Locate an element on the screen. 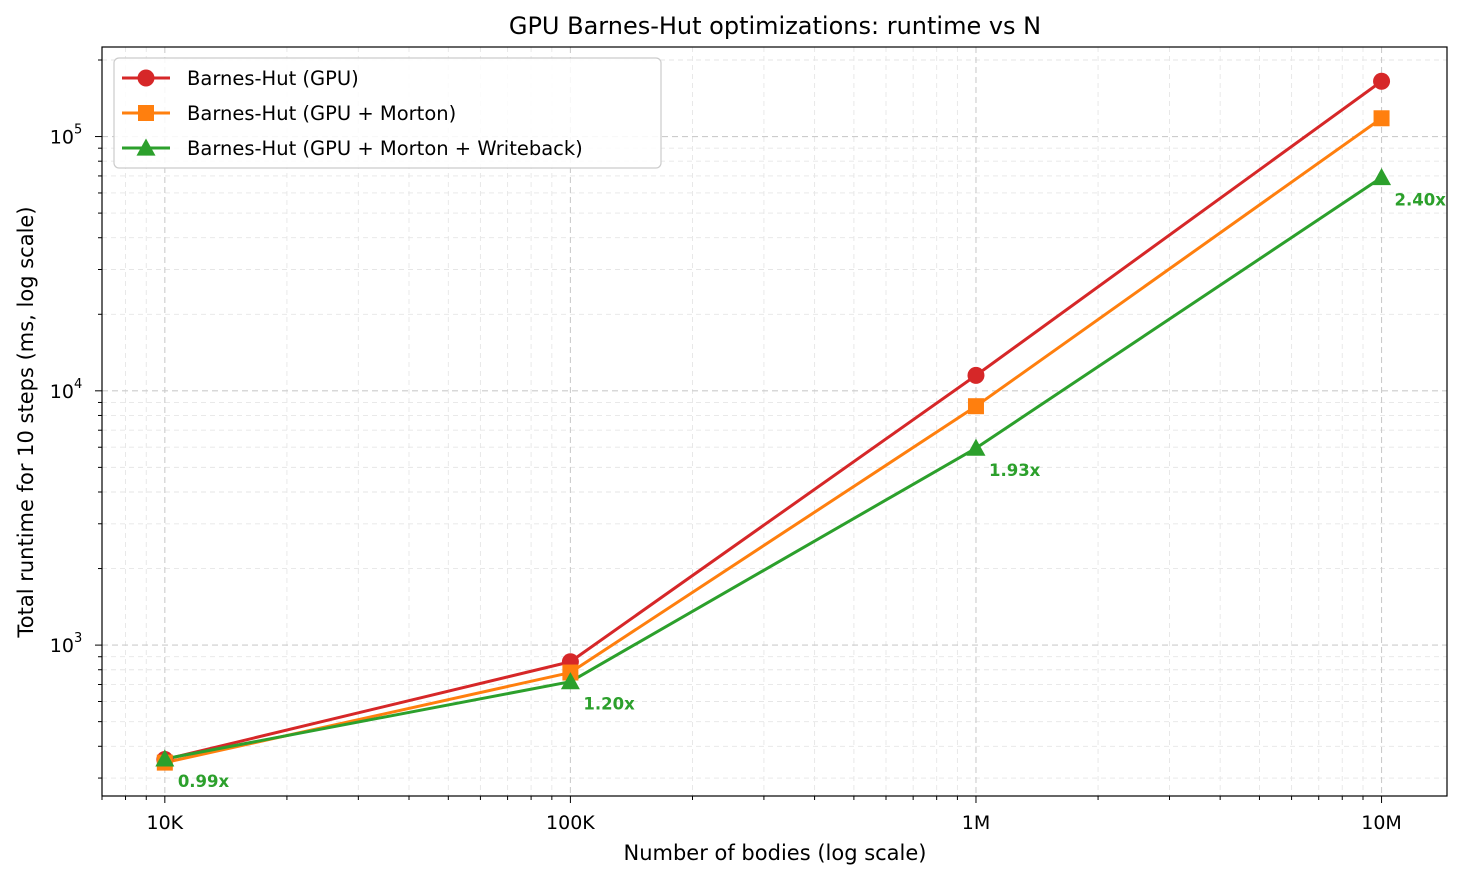 The height and width of the screenshot is (881, 1472). x-tick-label: 10M is located at coordinates (1381, 823).